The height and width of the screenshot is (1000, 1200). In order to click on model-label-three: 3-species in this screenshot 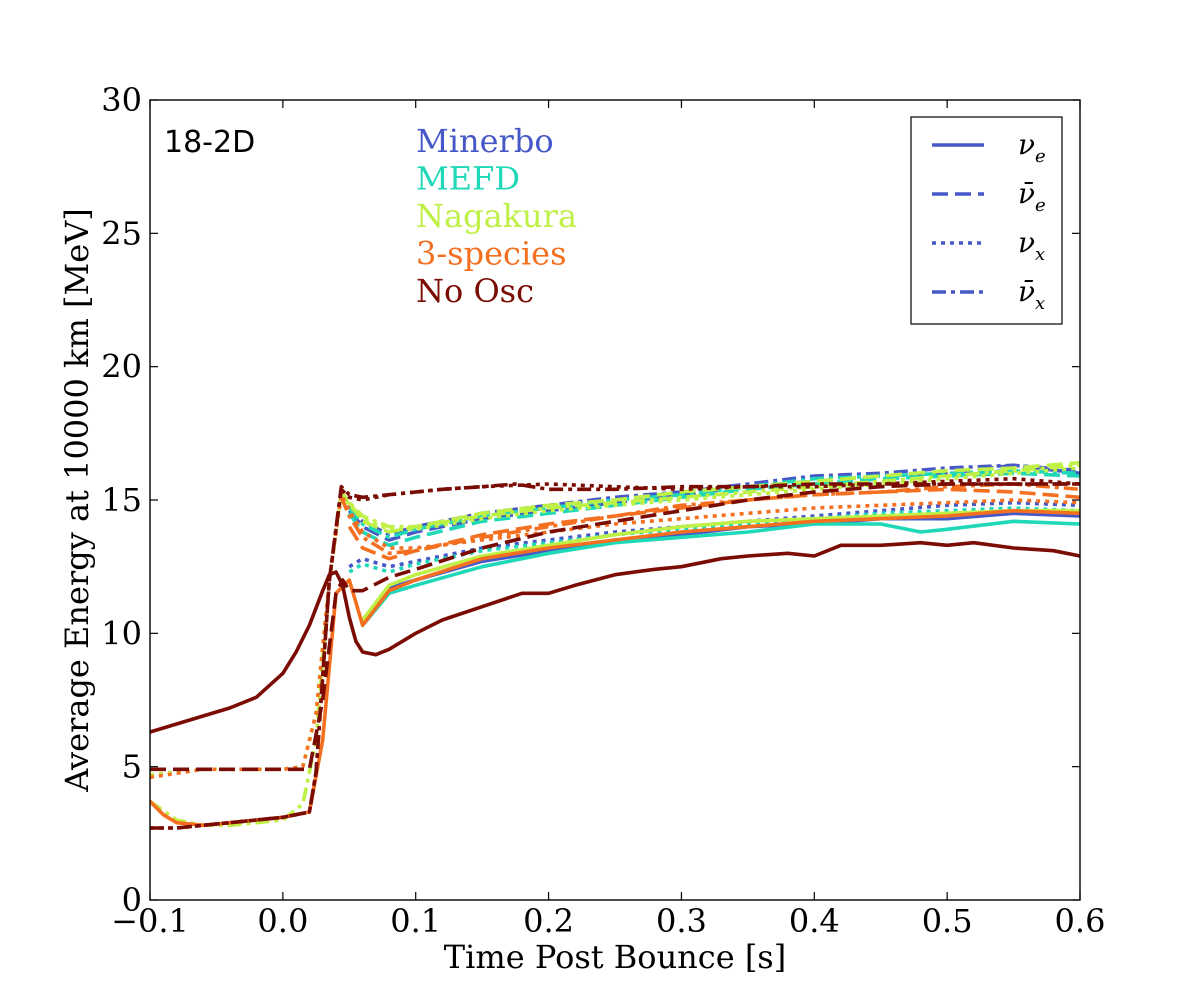, I will do `click(491, 254)`.